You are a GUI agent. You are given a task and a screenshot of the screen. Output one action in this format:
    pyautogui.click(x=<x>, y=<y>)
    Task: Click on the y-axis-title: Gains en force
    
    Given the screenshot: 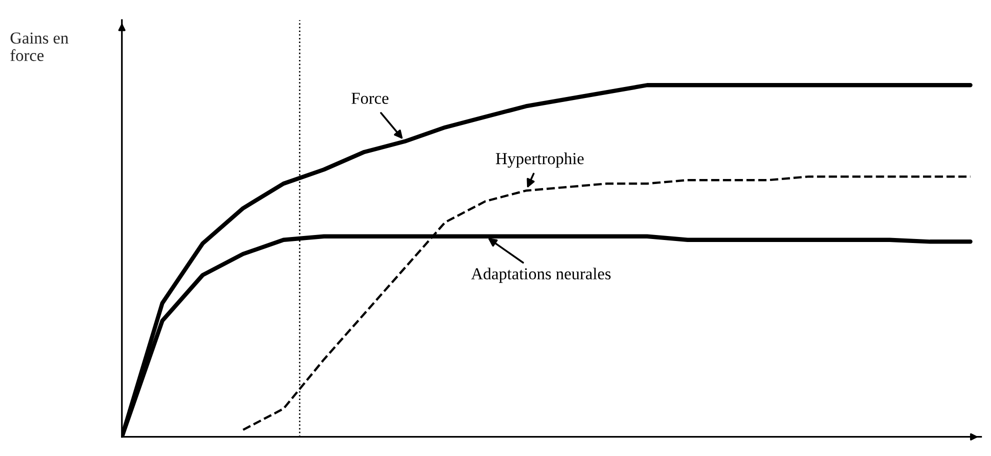 What is the action you would take?
    pyautogui.click(x=39, y=47)
    